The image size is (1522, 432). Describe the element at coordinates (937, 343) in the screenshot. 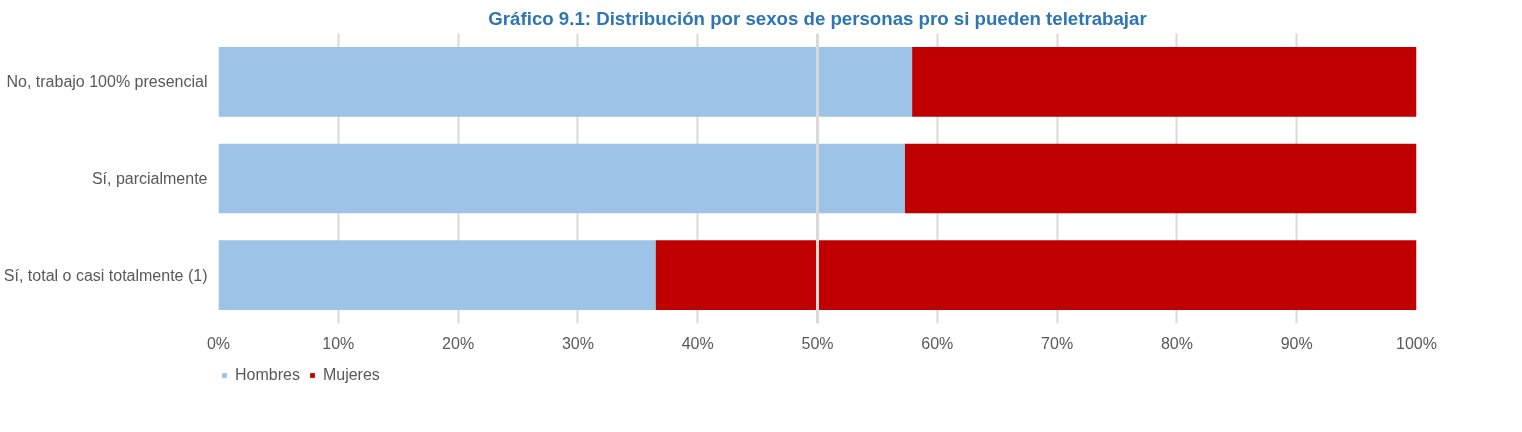

I see `x-tick-label: 60%` at that location.